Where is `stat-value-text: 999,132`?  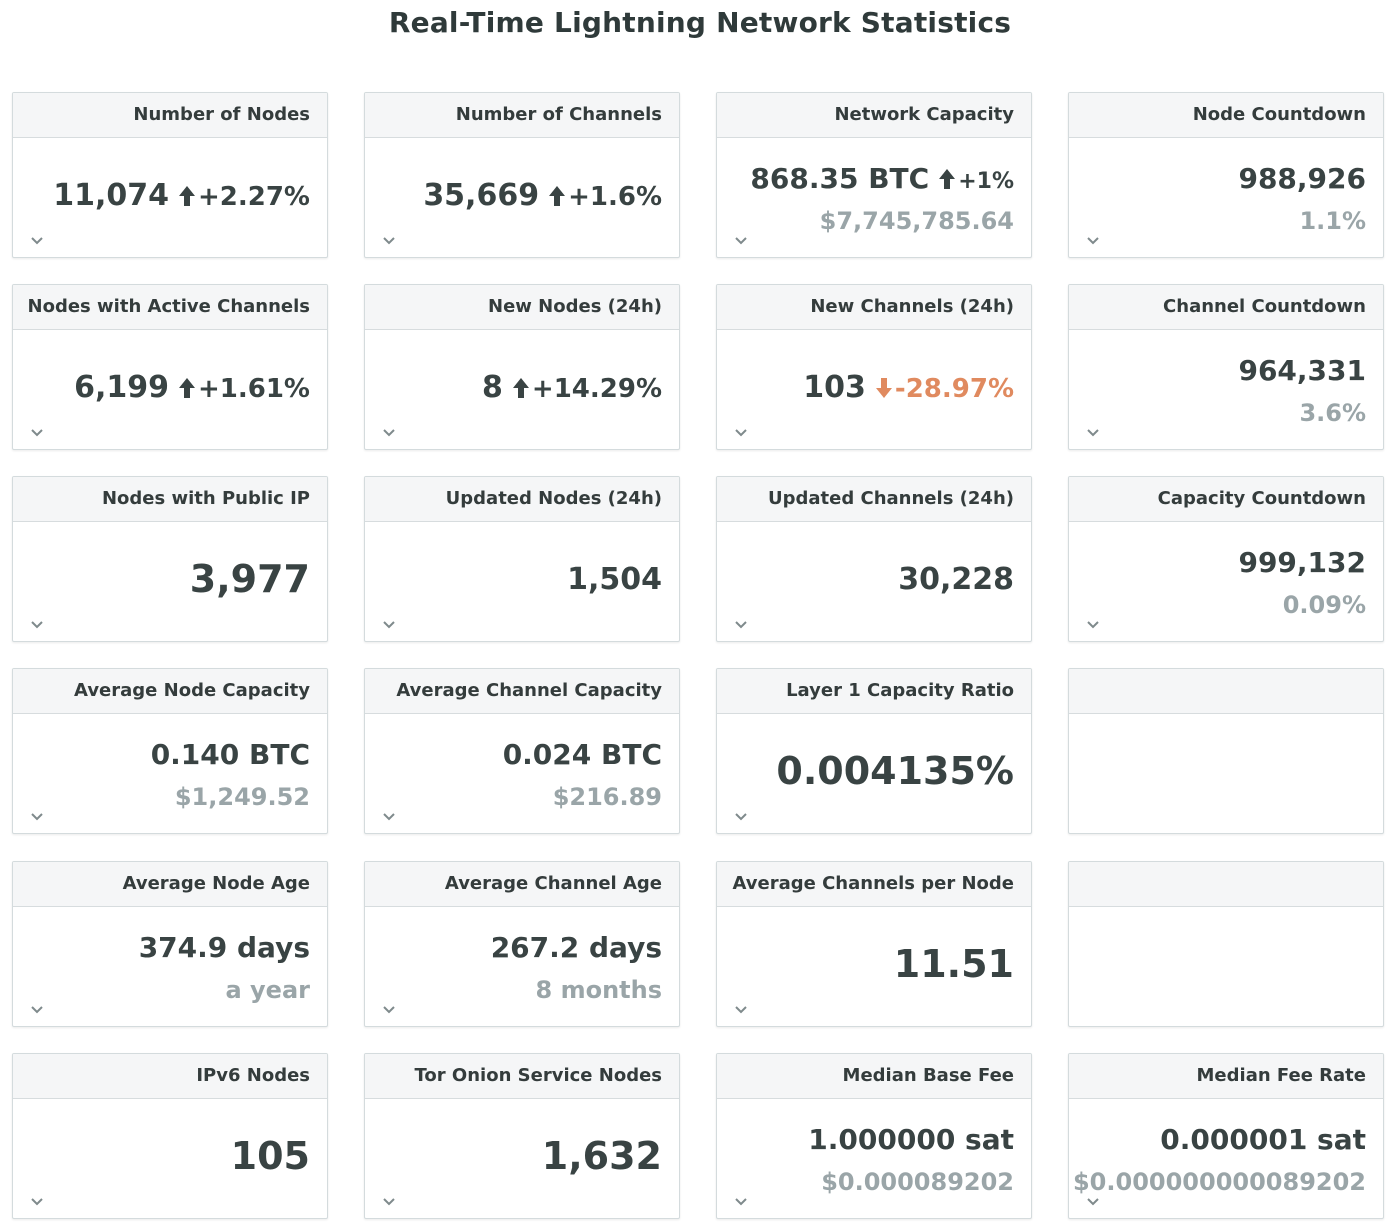 stat-value-text: 999,132 is located at coordinates (1302, 562).